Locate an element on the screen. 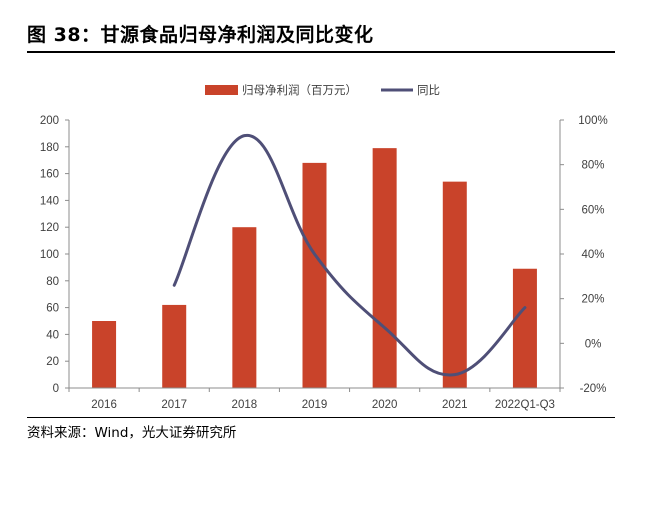  y-left-tick-label: 40 is located at coordinates (52, 335).